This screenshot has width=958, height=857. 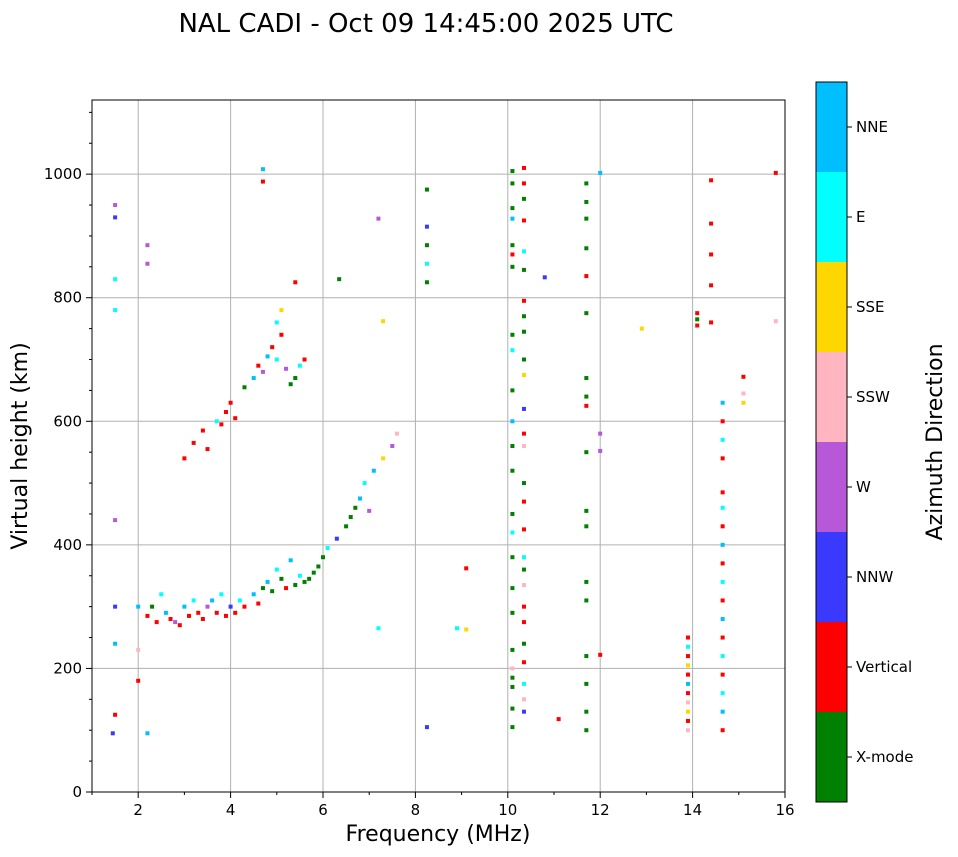 I want to click on chart-title: NAL CADI - Oct 09 14:45:00 2025 UTC, so click(x=425, y=24).